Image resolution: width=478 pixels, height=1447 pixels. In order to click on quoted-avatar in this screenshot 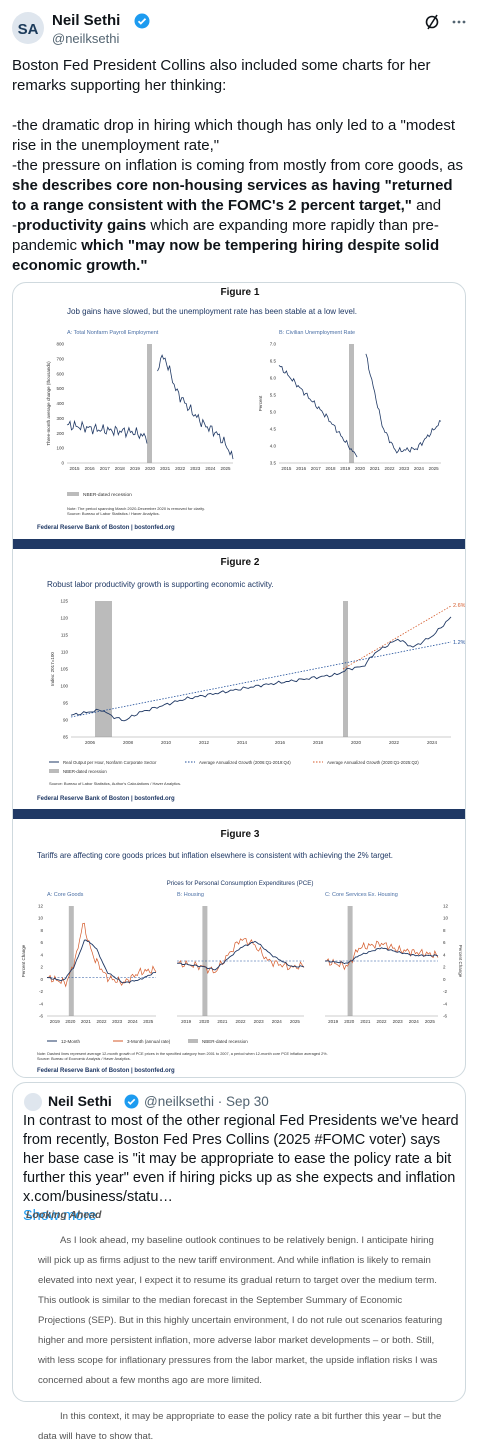, I will do `click(33, 1102)`.